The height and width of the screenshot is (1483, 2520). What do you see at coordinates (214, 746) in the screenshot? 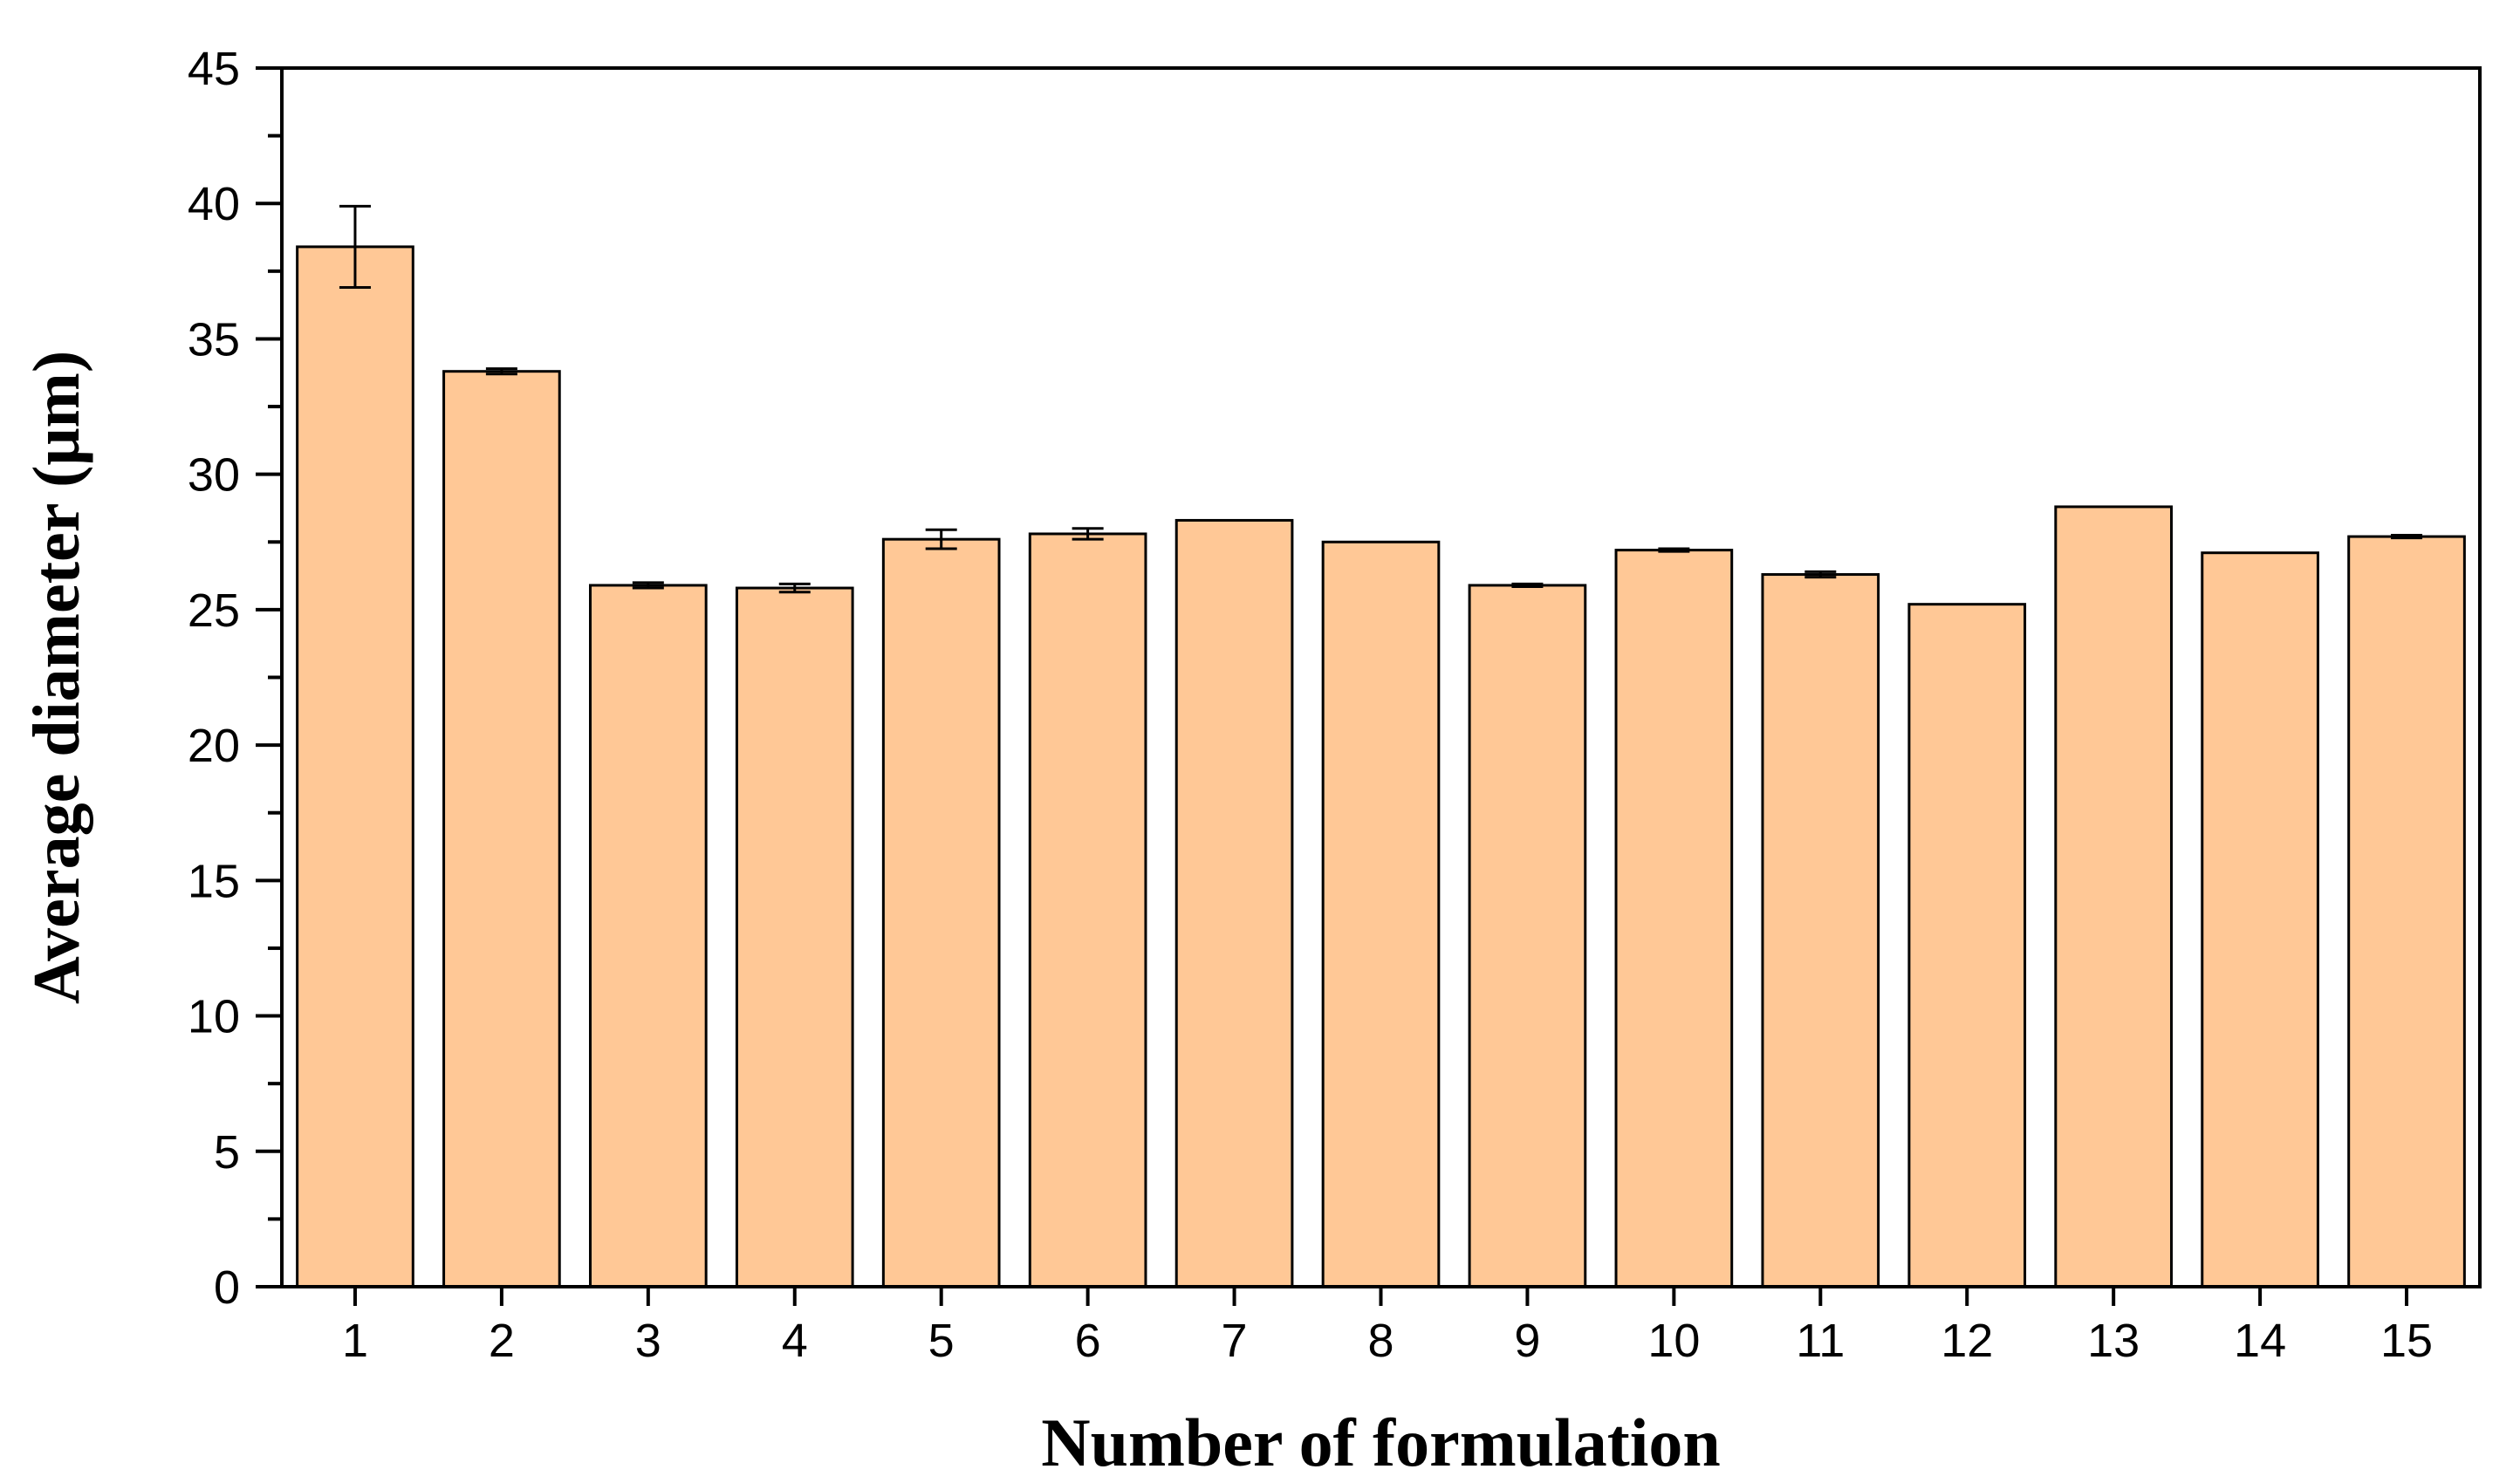
I see `y-tick-label-20: 20` at bounding box center [214, 746].